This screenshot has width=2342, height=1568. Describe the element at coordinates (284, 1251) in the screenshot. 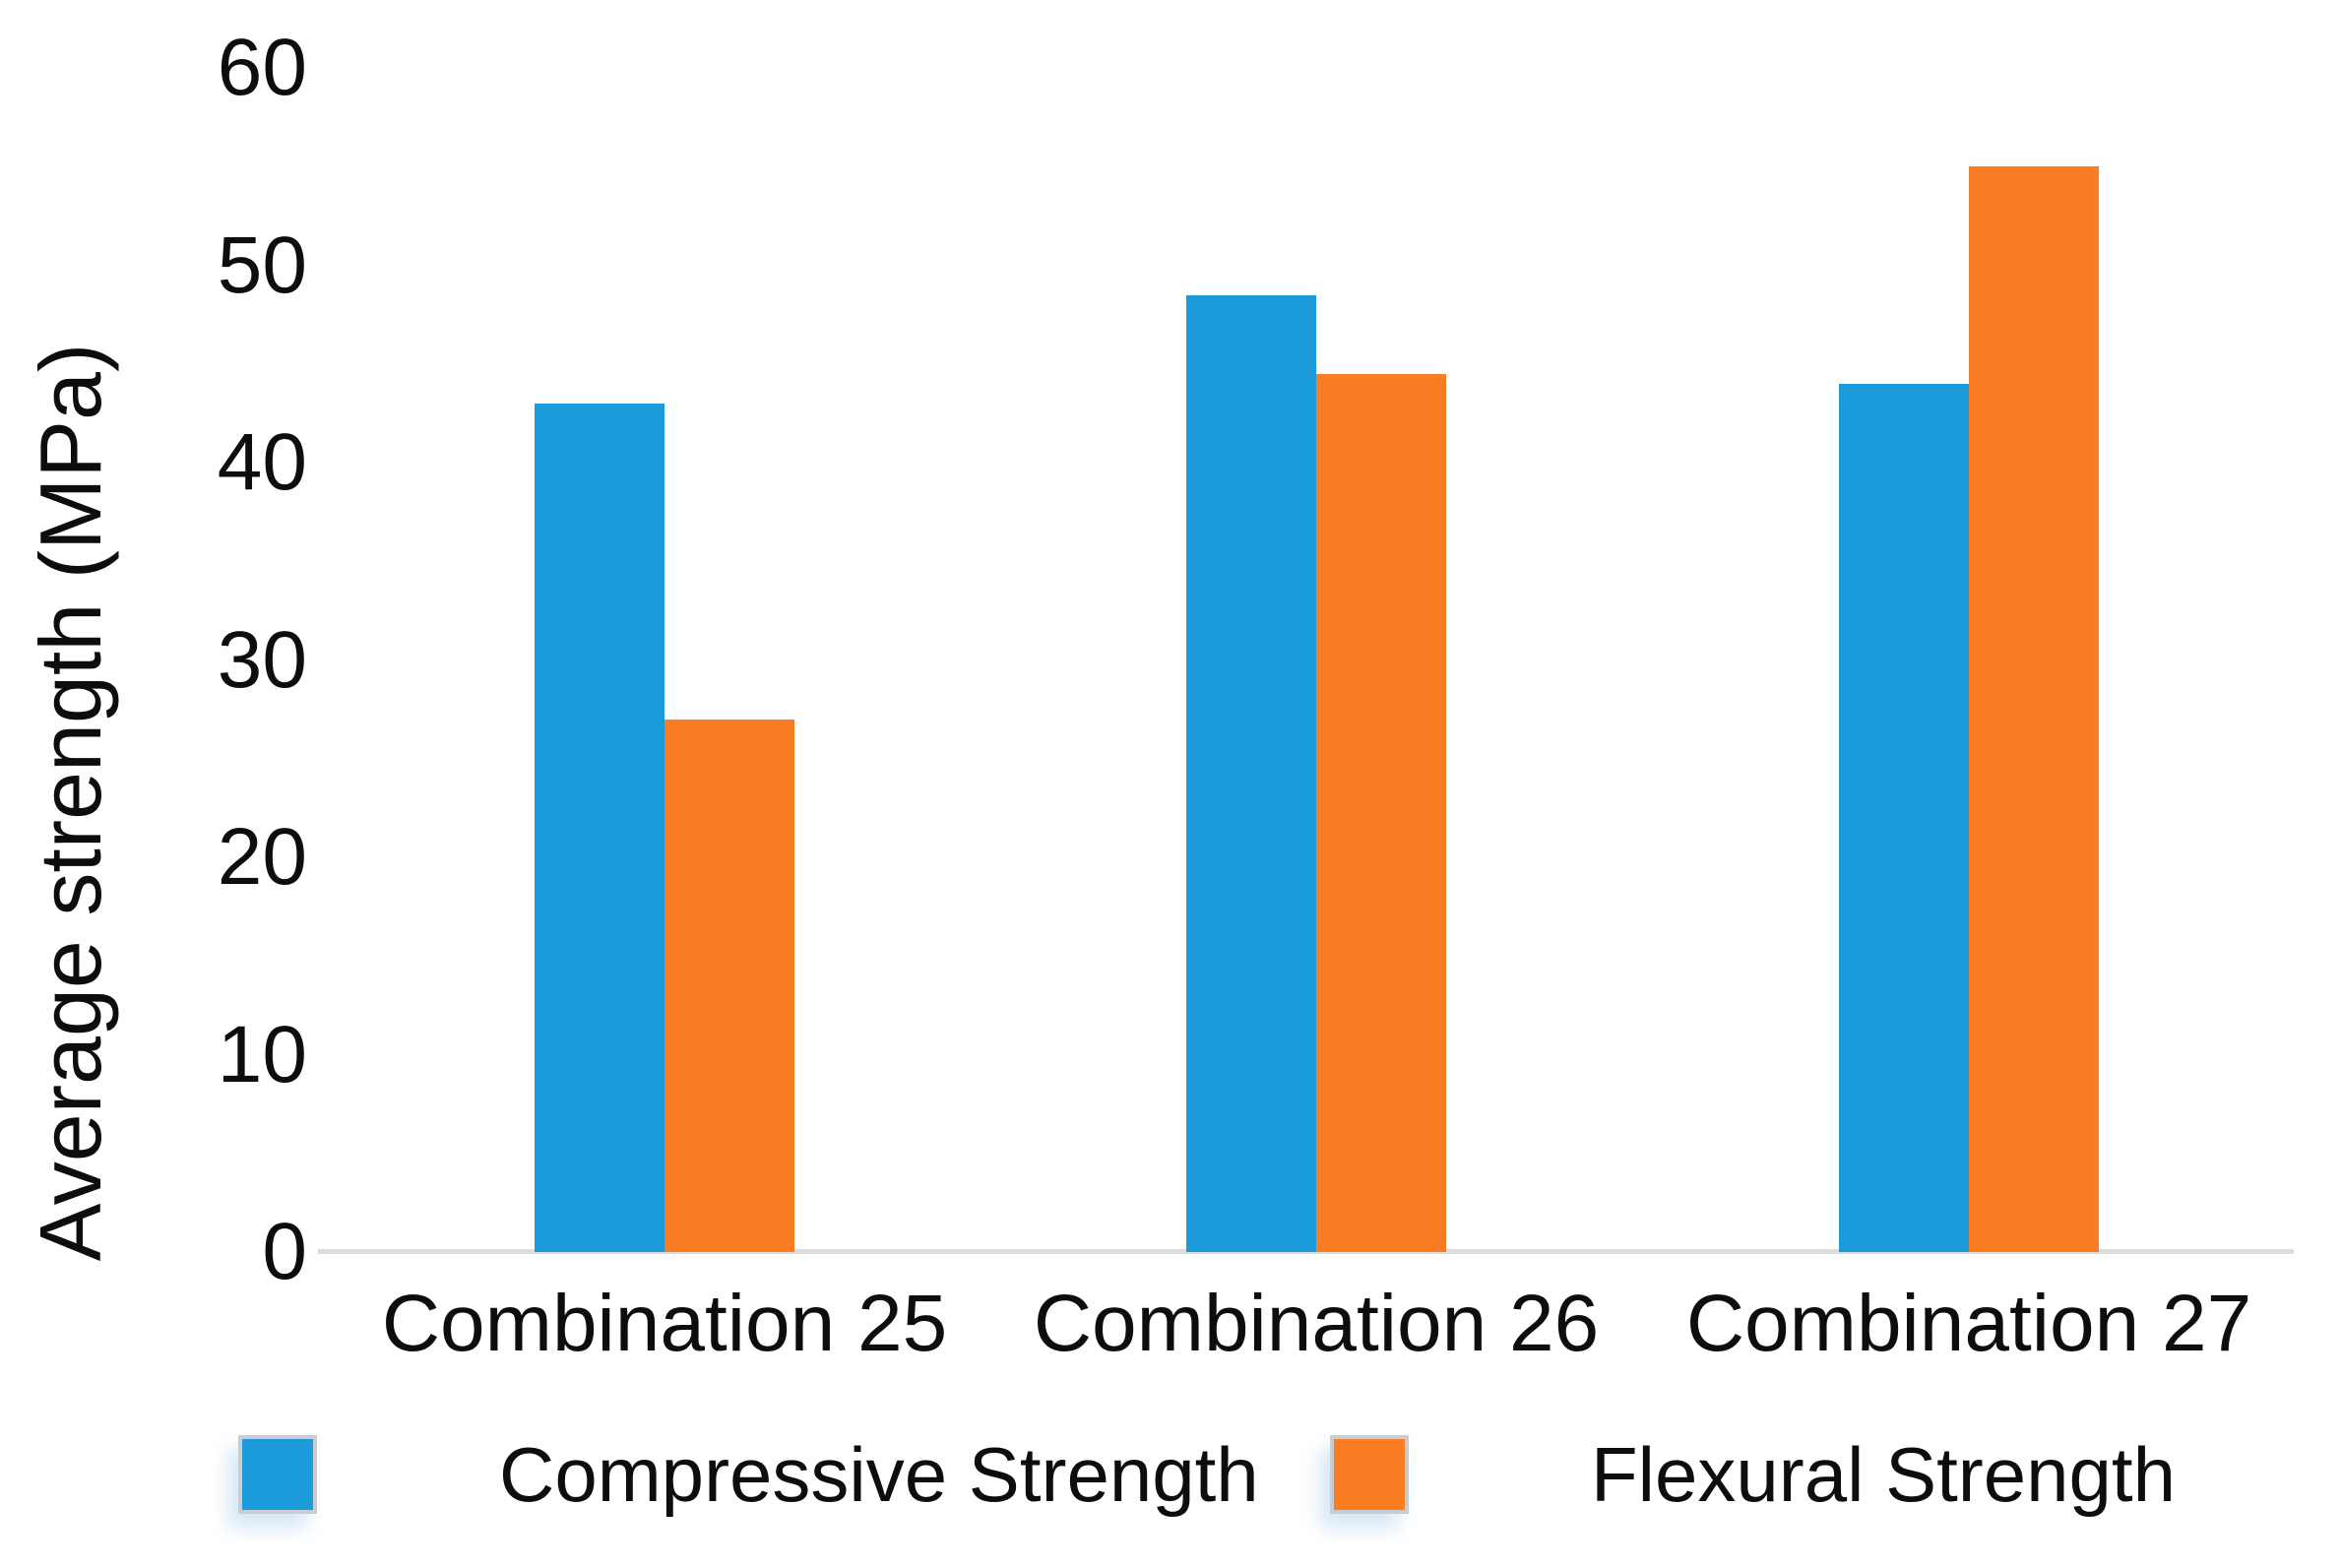

I see `y-tick-label-0: 0` at that location.